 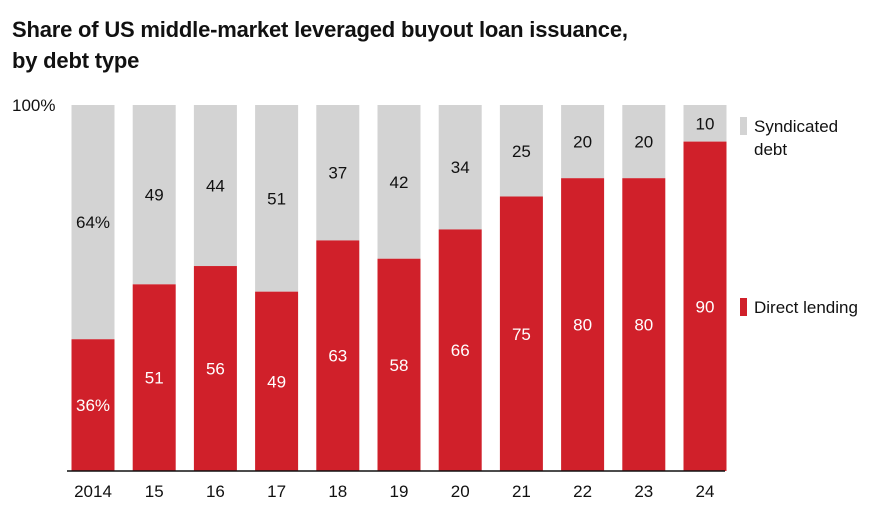 I want to click on label-syndicated-22: 20, so click(x=582, y=142).